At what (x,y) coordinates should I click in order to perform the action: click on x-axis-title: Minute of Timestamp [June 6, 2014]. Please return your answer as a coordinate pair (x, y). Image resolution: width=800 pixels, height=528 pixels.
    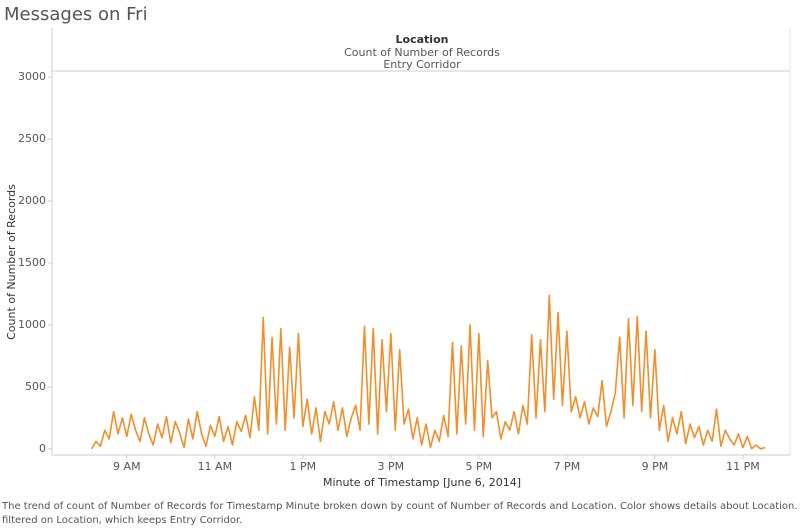
    Looking at the image, I should click on (422, 482).